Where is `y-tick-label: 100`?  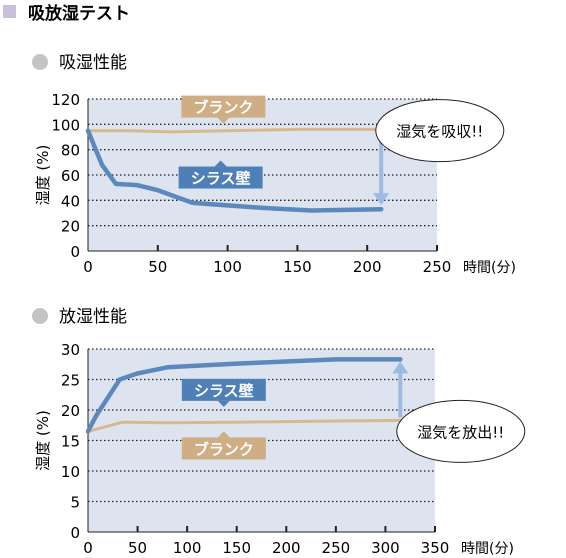
y-tick-label: 100 is located at coordinates (65, 125).